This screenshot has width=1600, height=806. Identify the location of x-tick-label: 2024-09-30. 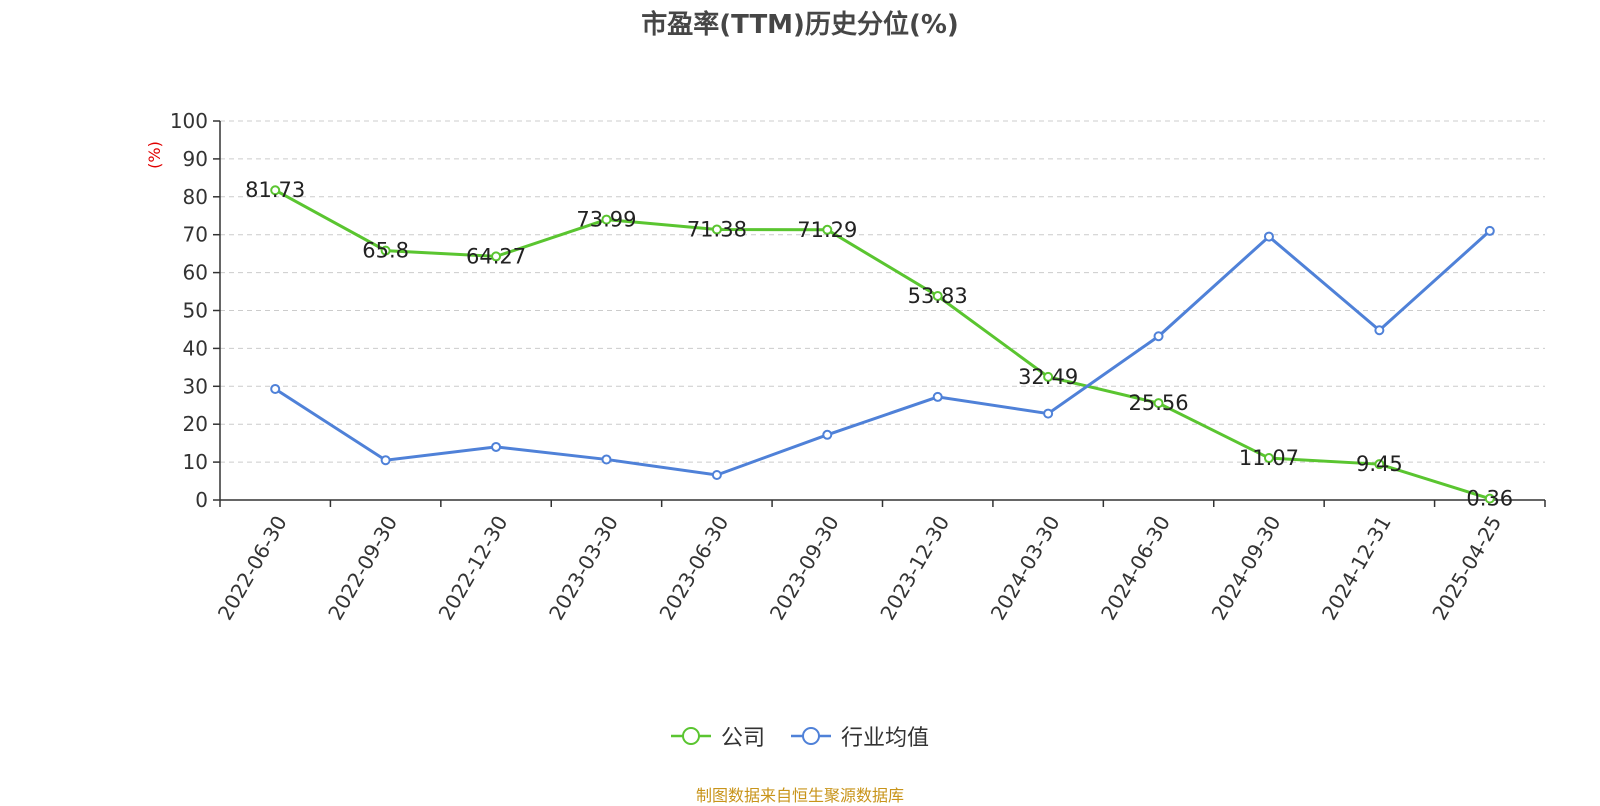
(1246, 568).